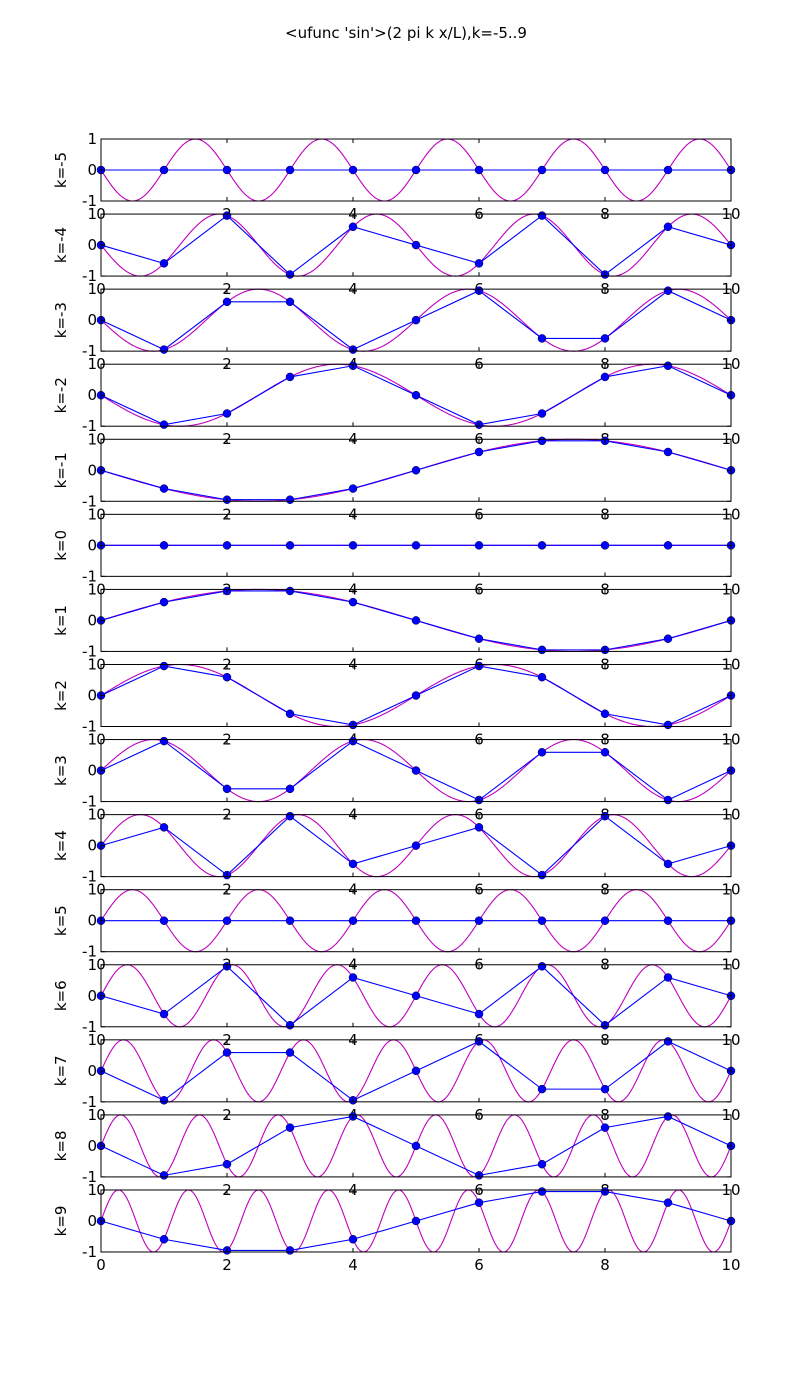 This screenshot has width=812, height=1392. Describe the element at coordinates (101, 1265) in the screenshot. I see `x-tick-label: 0` at that location.